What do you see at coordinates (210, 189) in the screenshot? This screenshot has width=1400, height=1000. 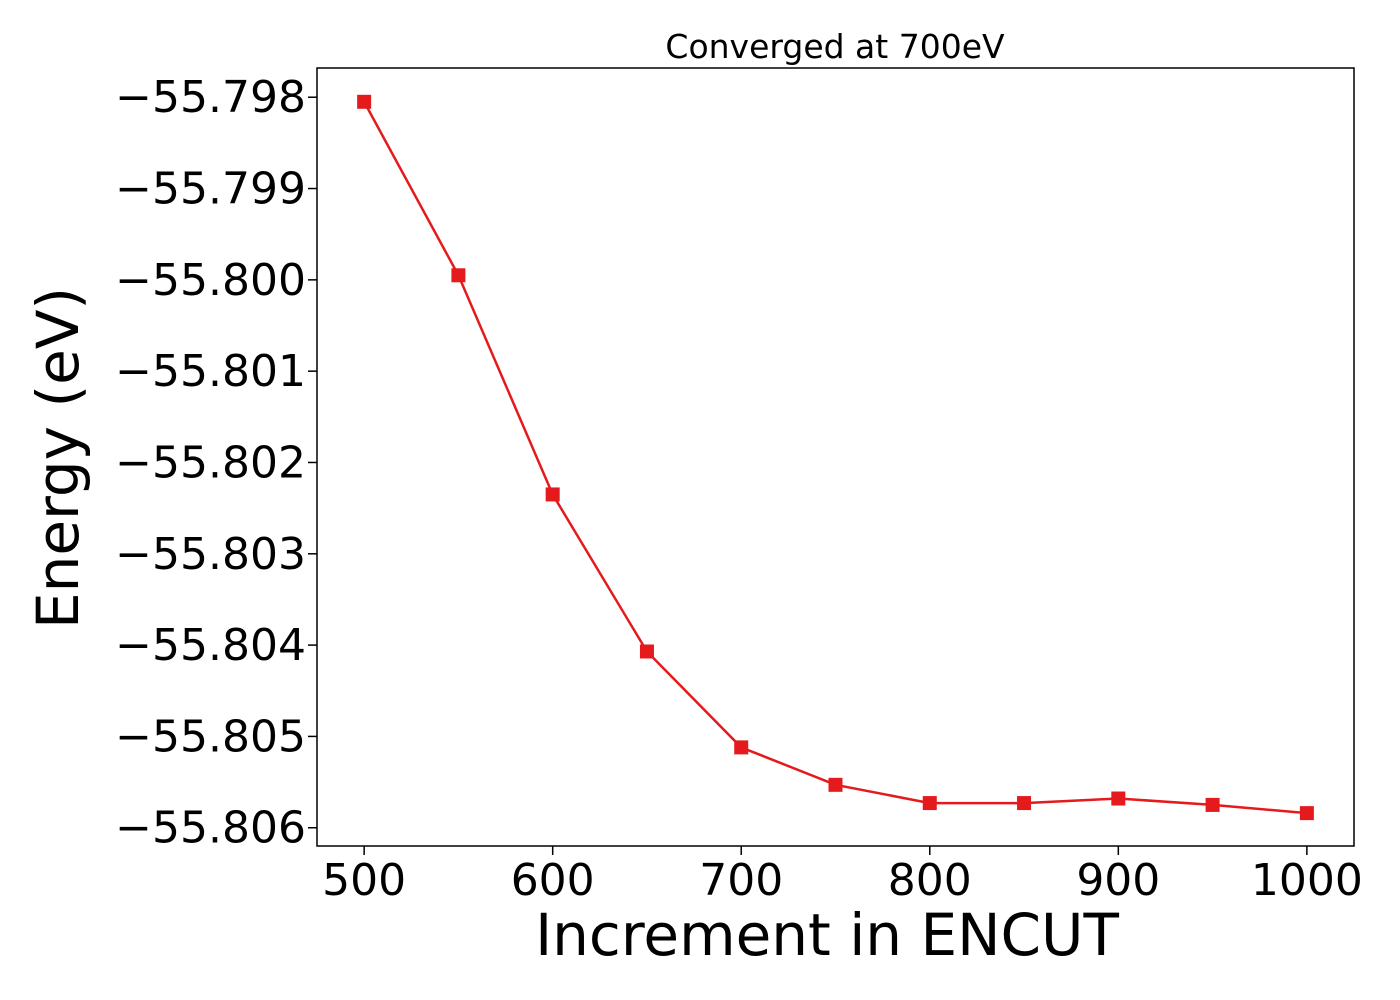 I see `y-tick-label: −55.799` at bounding box center [210, 189].